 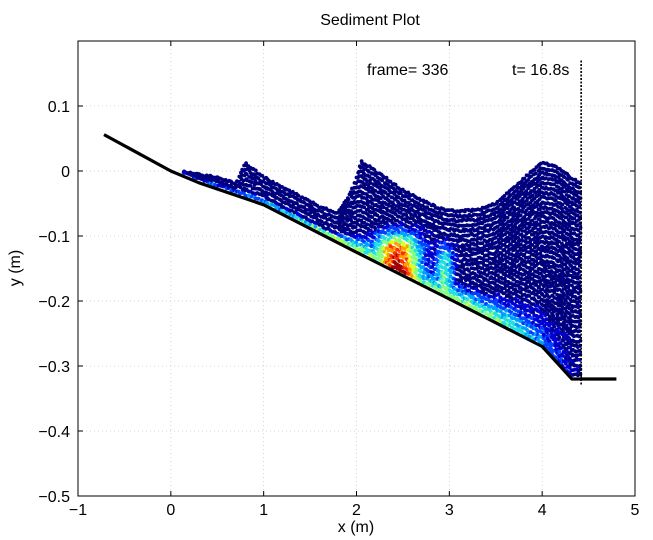 What do you see at coordinates (263, 510) in the screenshot?
I see `x-tick-label: 1` at bounding box center [263, 510].